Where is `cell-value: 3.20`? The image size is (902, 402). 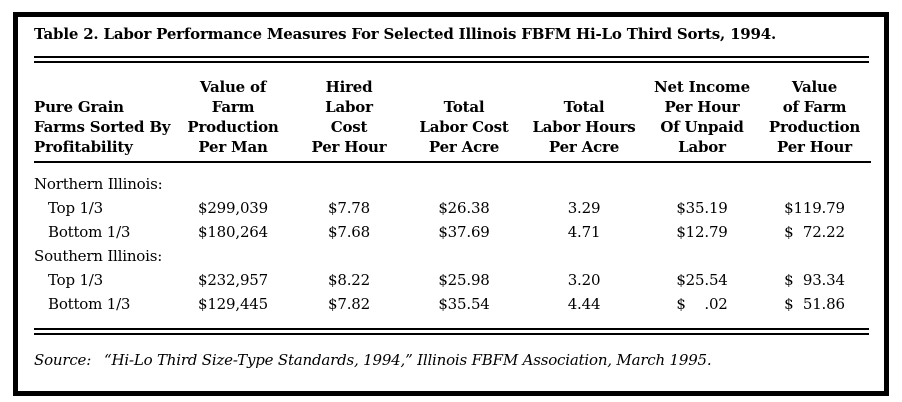
cell-value: 3.20 is located at coordinates (584, 280).